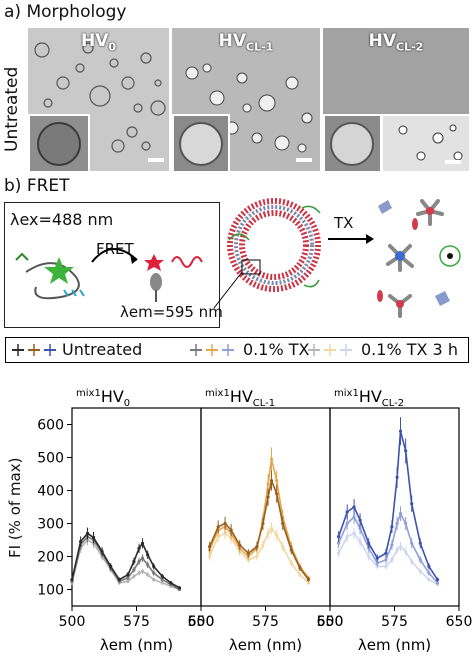 The height and width of the screenshot is (656, 474). I want to click on section-b-label: b) FRET, so click(37, 186).